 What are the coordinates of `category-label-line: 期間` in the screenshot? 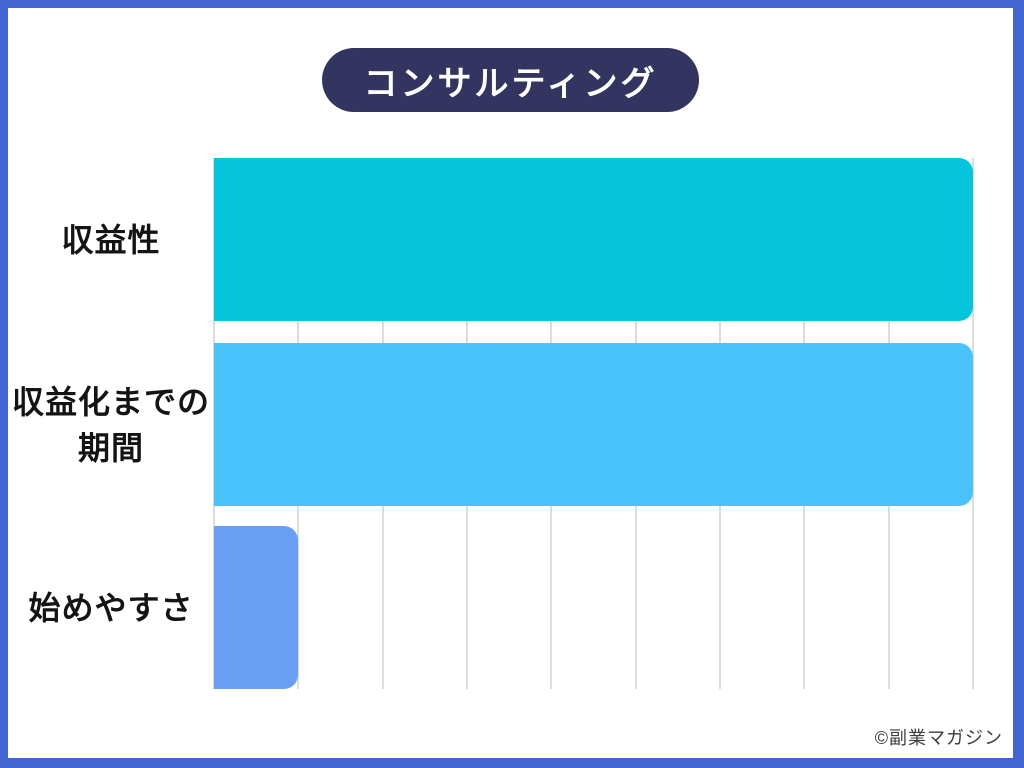 It's located at (110, 447).